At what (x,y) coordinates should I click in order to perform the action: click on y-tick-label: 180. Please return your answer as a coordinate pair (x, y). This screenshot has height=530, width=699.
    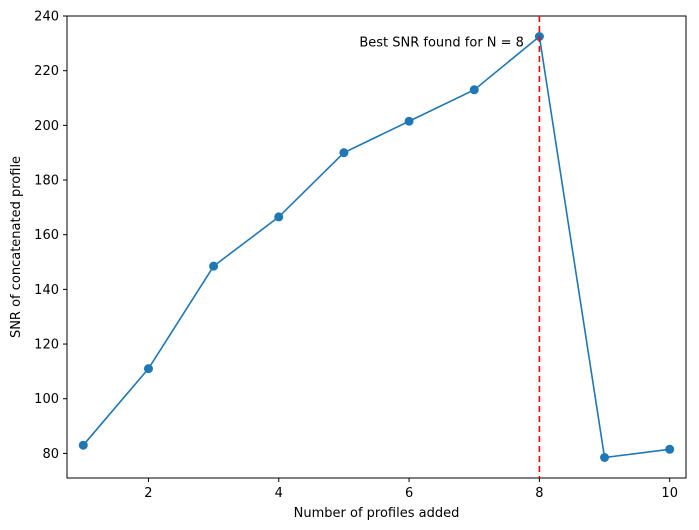
    Looking at the image, I should click on (46, 181).